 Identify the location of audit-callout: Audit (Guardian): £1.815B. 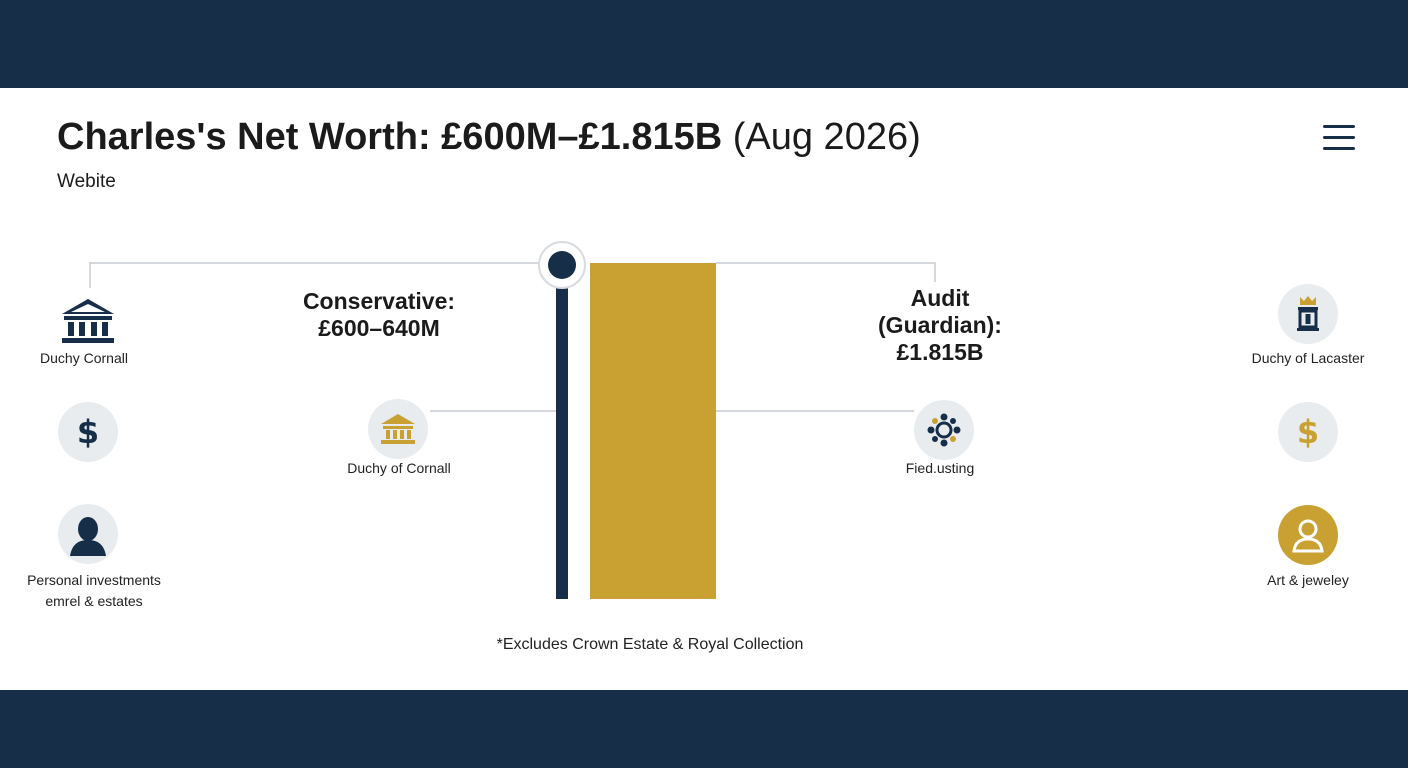
(940, 325).